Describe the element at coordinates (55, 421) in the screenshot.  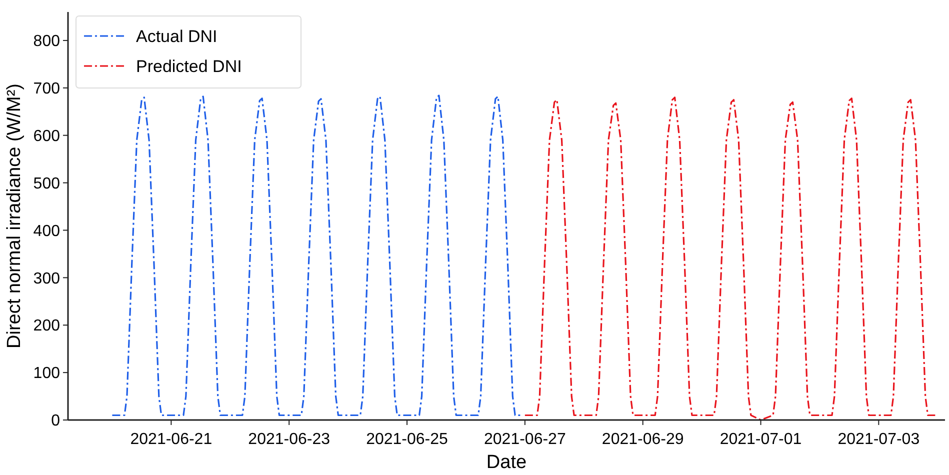
I see `y-tick-label: 0` at that location.